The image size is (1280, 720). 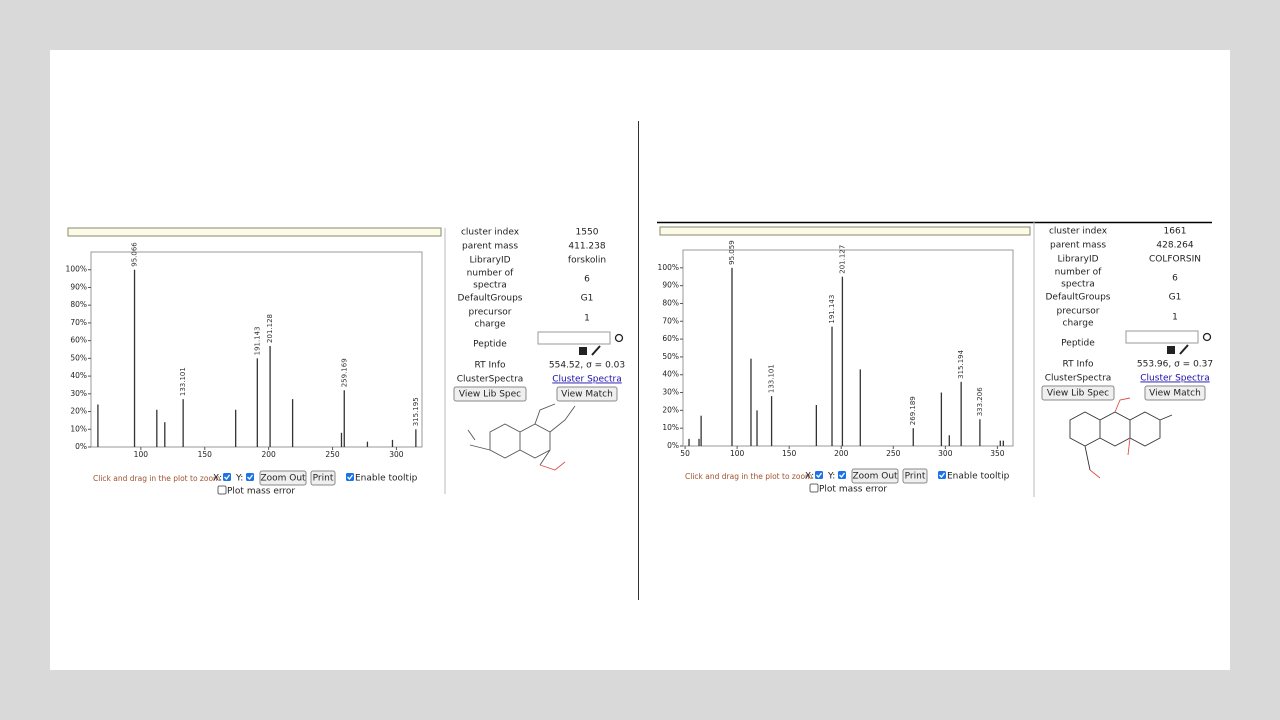 What do you see at coordinates (1078, 379) in the screenshot?
I see `cluster-label: ClusterSpectra` at bounding box center [1078, 379].